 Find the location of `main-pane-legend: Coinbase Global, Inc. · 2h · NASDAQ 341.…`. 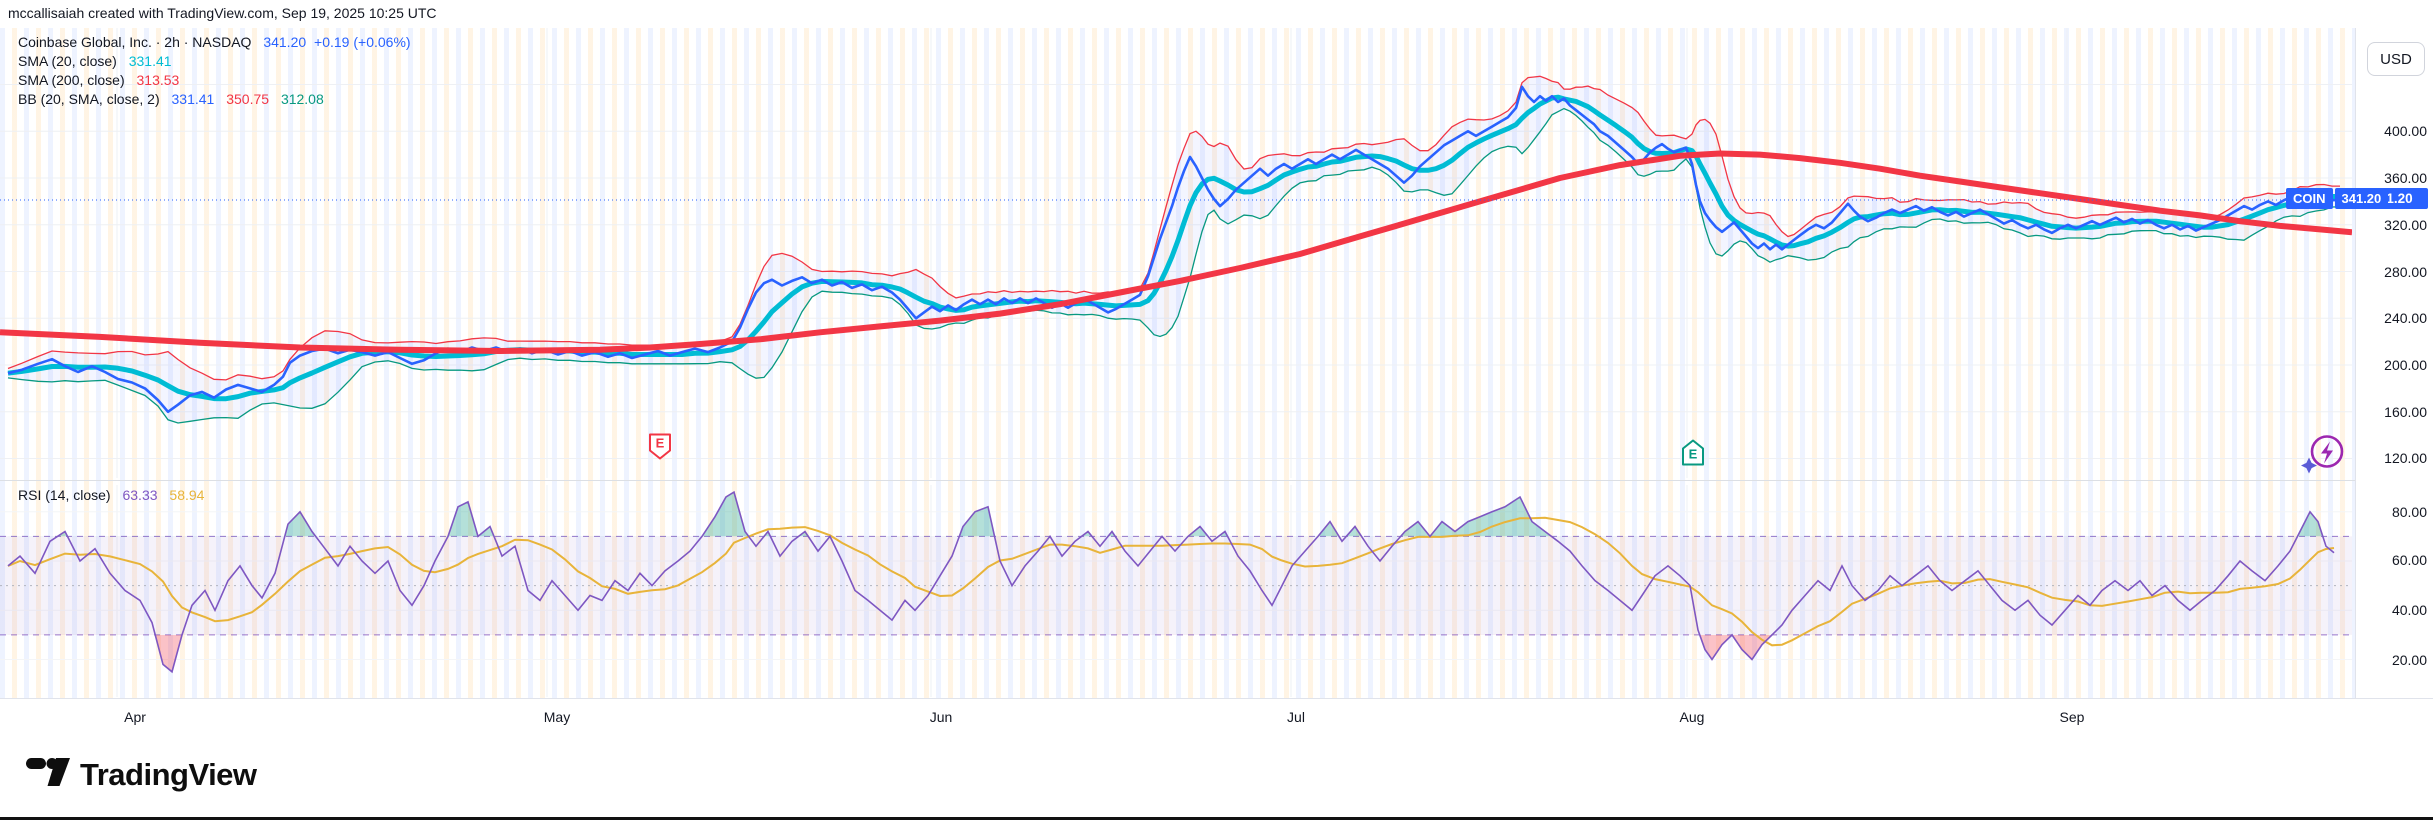

main-pane-legend: Coinbase Global, Inc. · 2h · NASDAQ 341.… is located at coordinates (214, 71).